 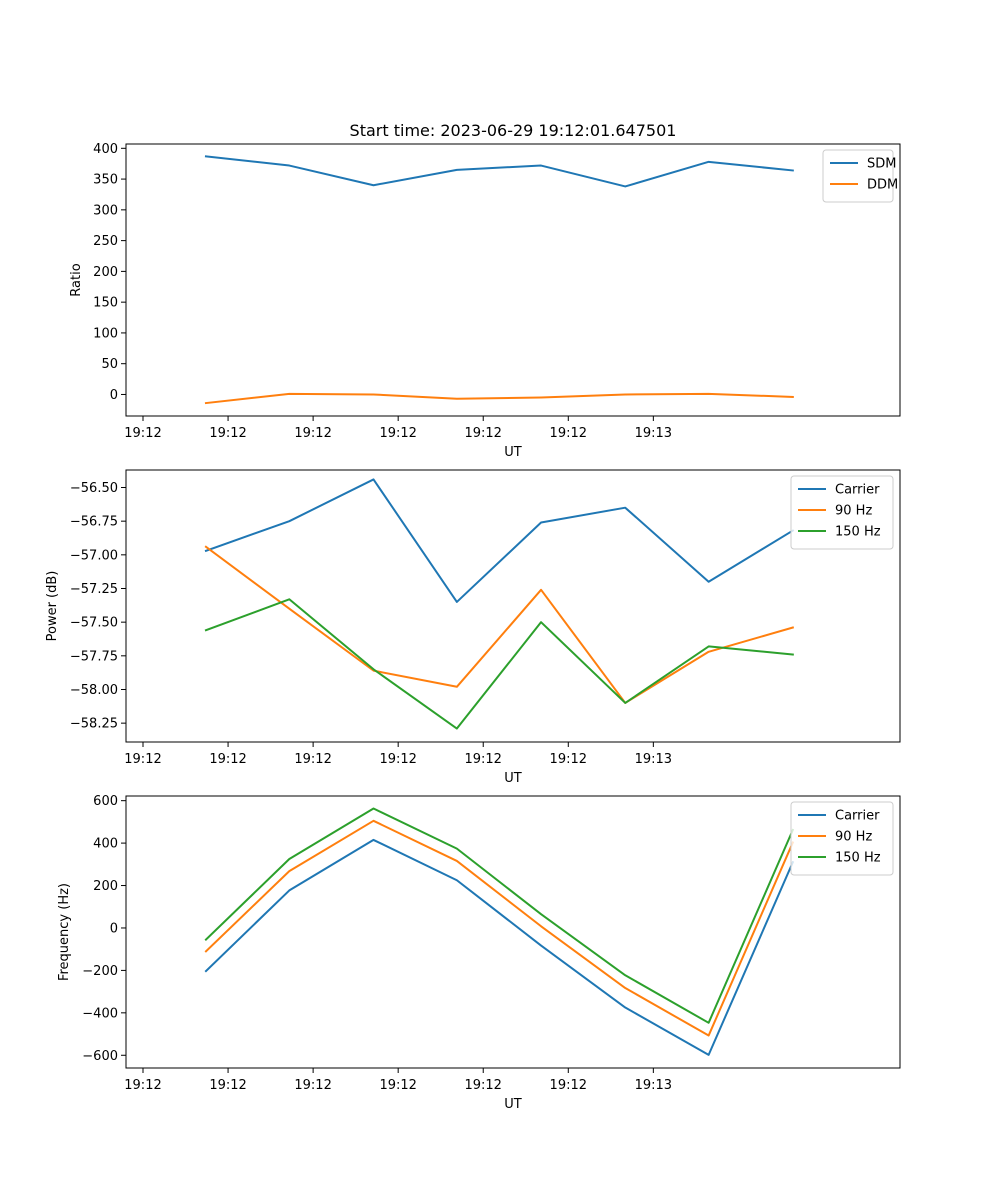 I want to click on ratio-x-axis-label: UT, so click(x=513, y=452).